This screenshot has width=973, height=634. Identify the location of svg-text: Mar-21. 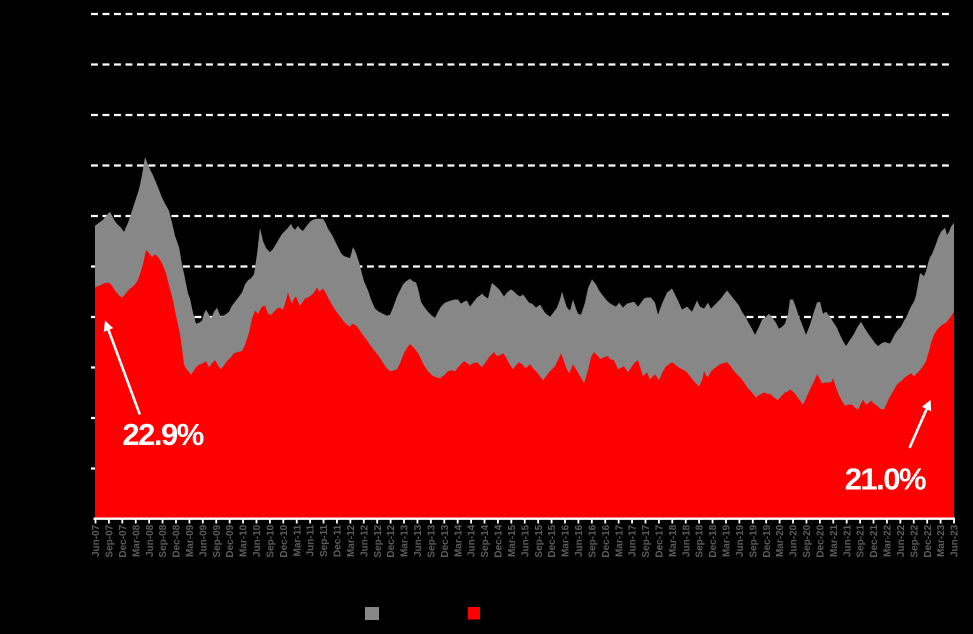
(834, 540).